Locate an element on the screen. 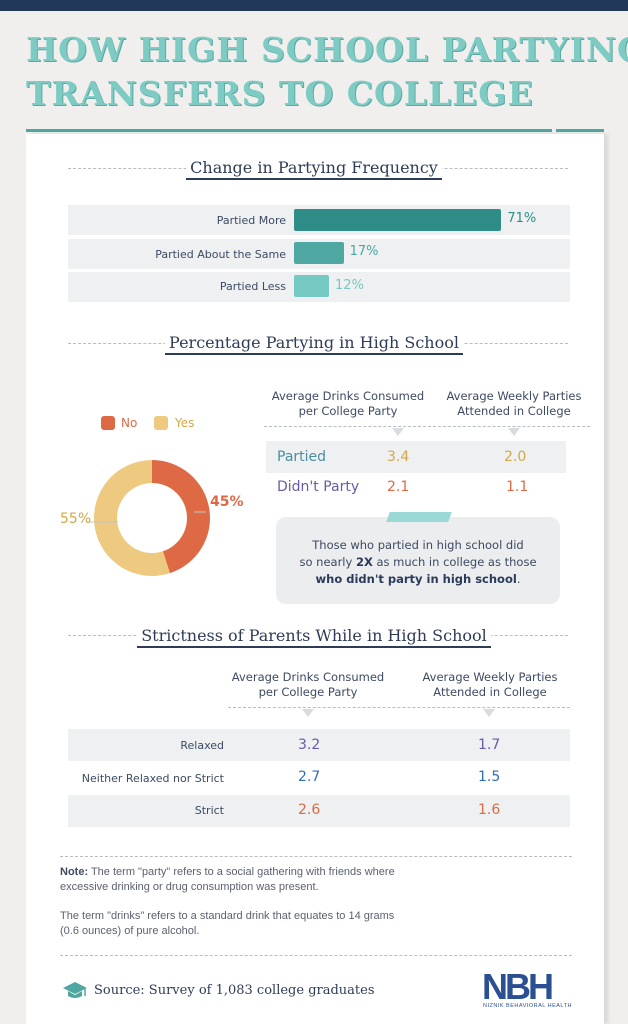 The width and height of the screenshot is (628, 1024). legend-no-swatch is located at coordinates (108, 423).